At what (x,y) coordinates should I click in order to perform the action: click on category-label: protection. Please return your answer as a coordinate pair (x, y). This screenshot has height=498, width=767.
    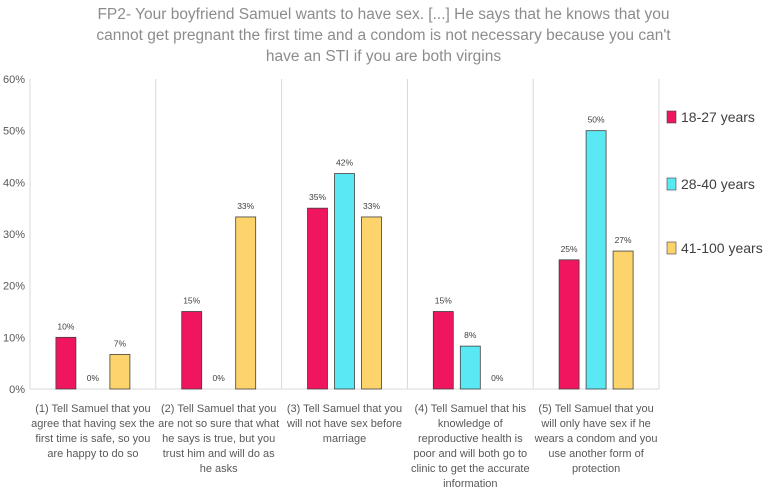
    Looking at the image, I should click on (596, 469).